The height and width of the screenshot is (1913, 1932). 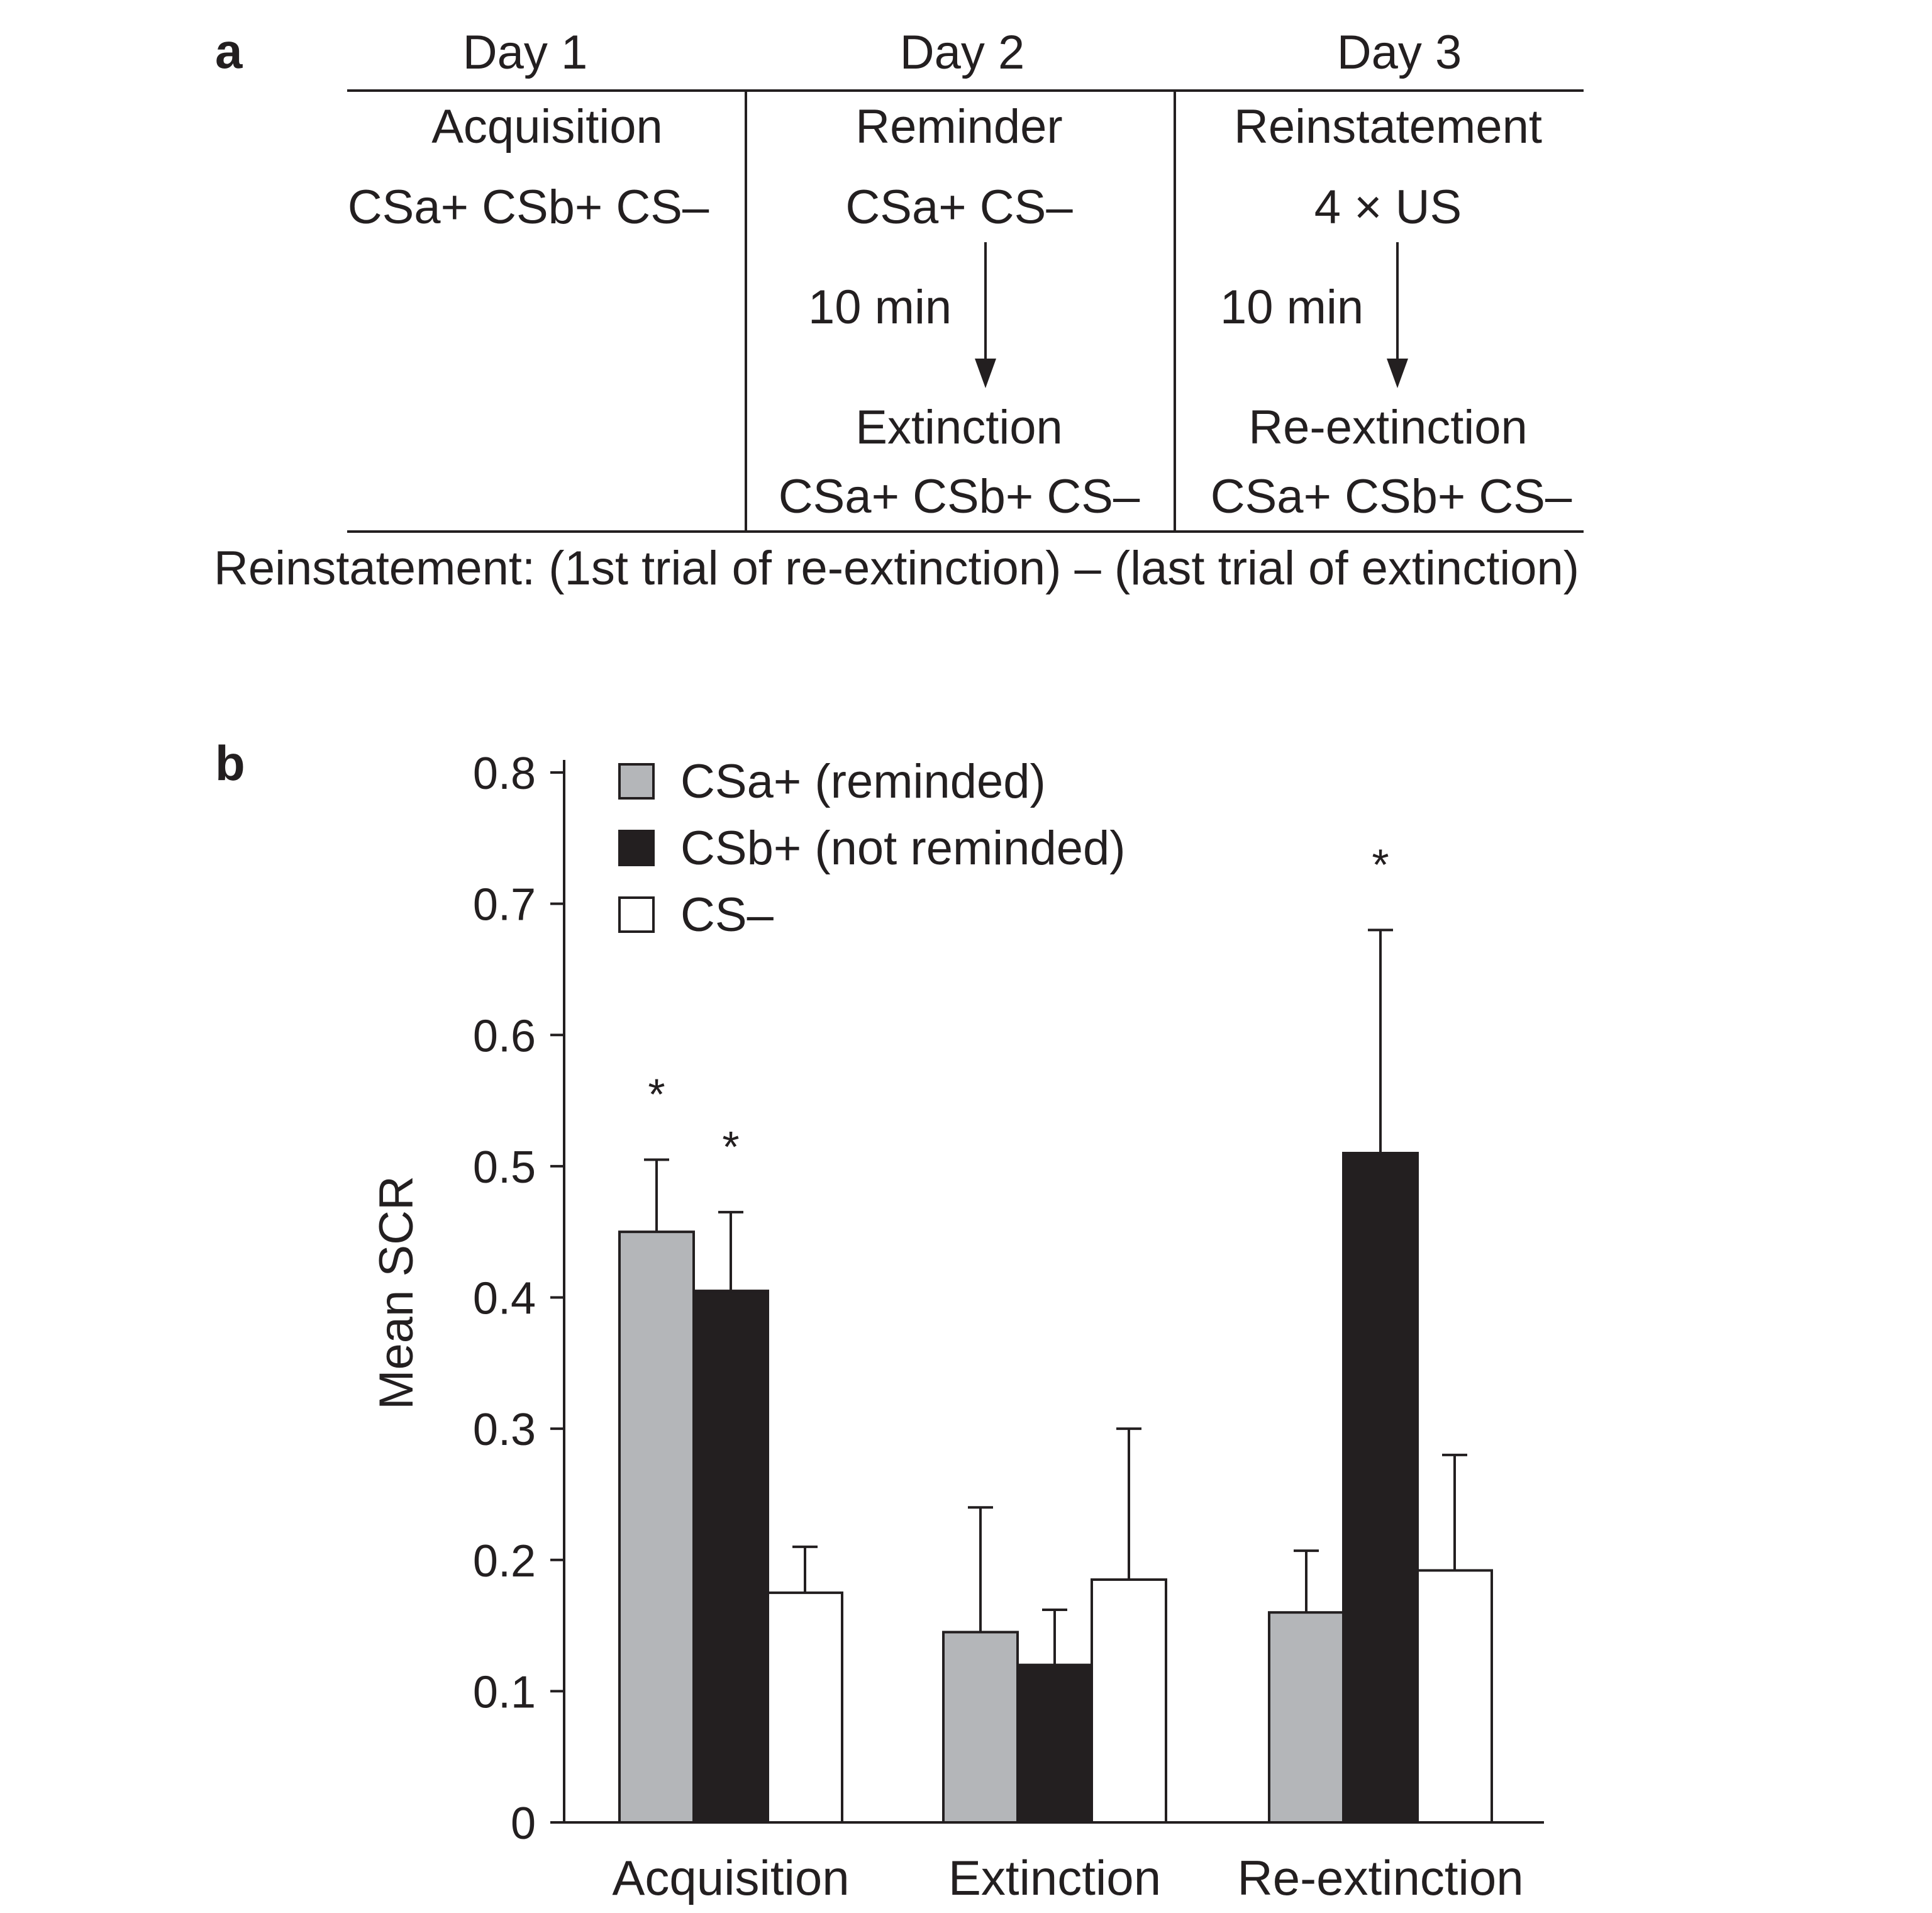 What do you see at coordinates (805, 1707) in the screenshot?
I see `bar-csminus-acquisition` at bounding box center [805, 1707].